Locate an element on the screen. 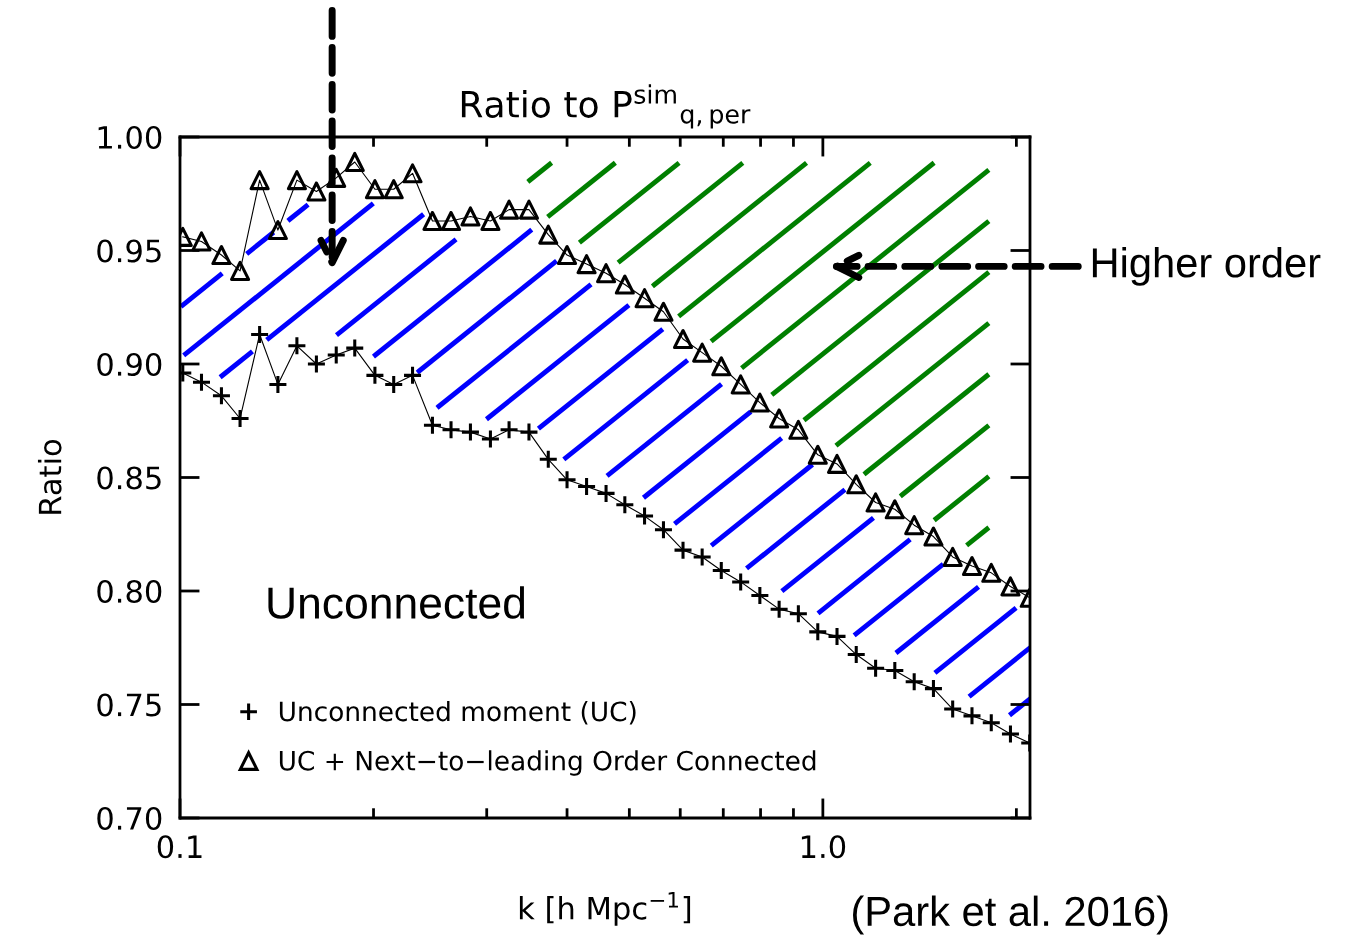  legend-label: UC + Next−to−leading Order Connected is located at coordinates (547, 763).